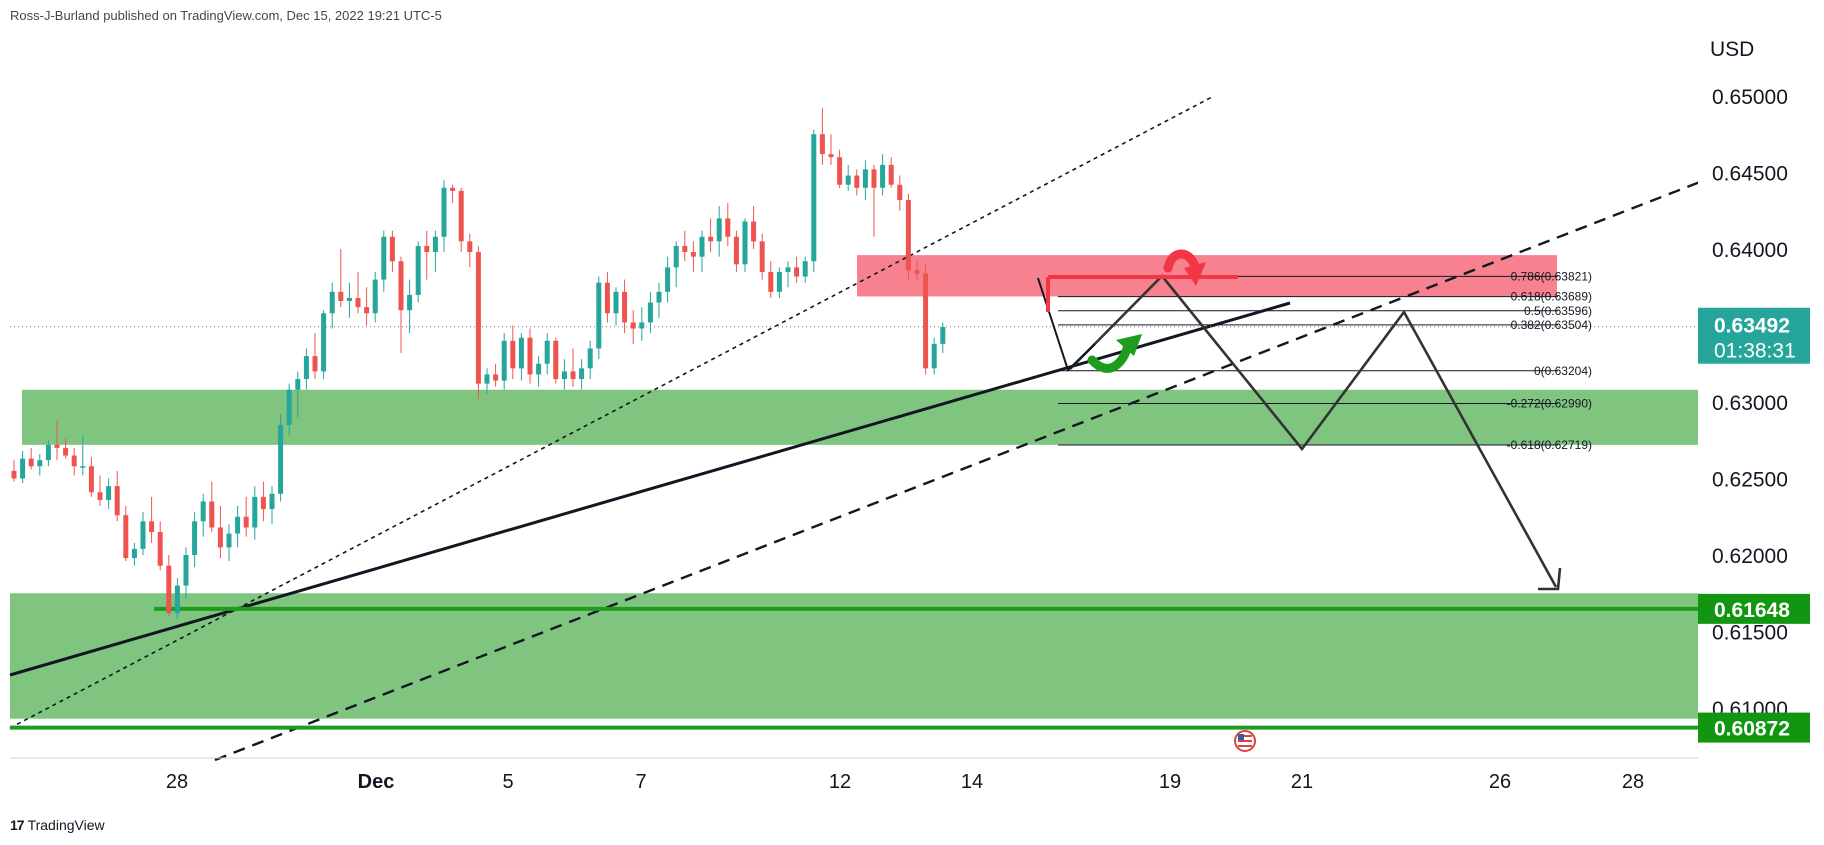 This screenshot has height=845, width=1824. I want to click on footer: 17 TradingView, so click(57, 825).